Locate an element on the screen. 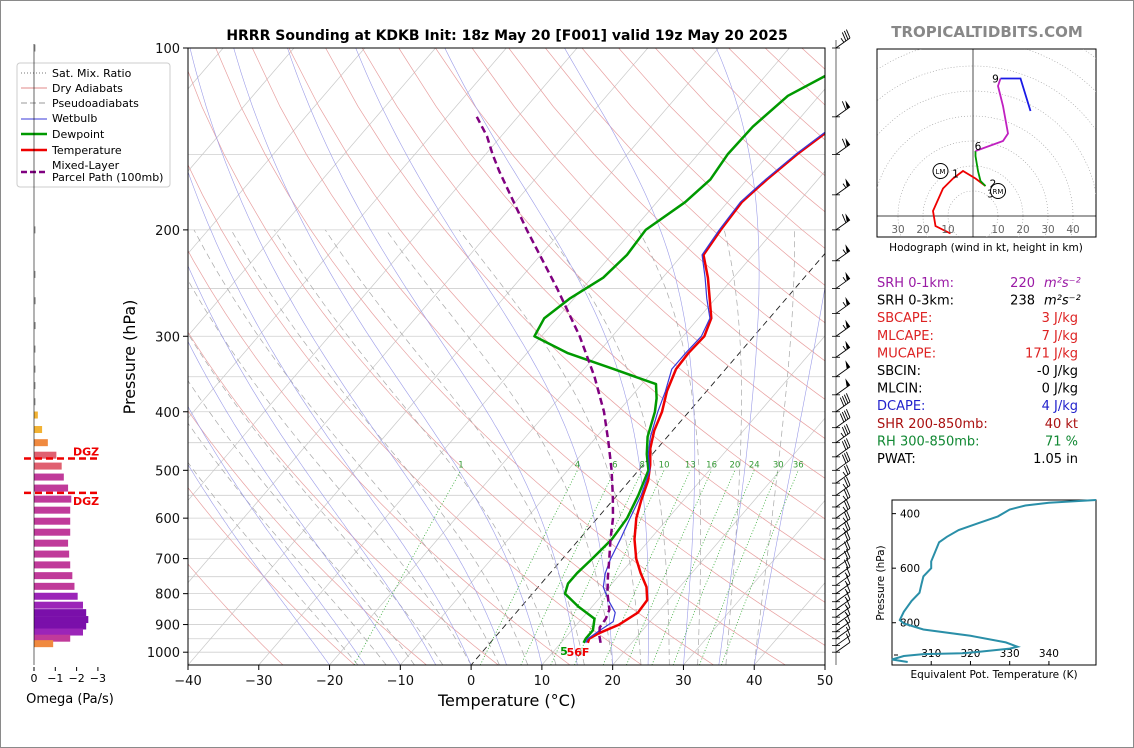 The height and width of the screenshot is (748, 1134). surface-temp-label: 56F is located at coordinates (578, 652).